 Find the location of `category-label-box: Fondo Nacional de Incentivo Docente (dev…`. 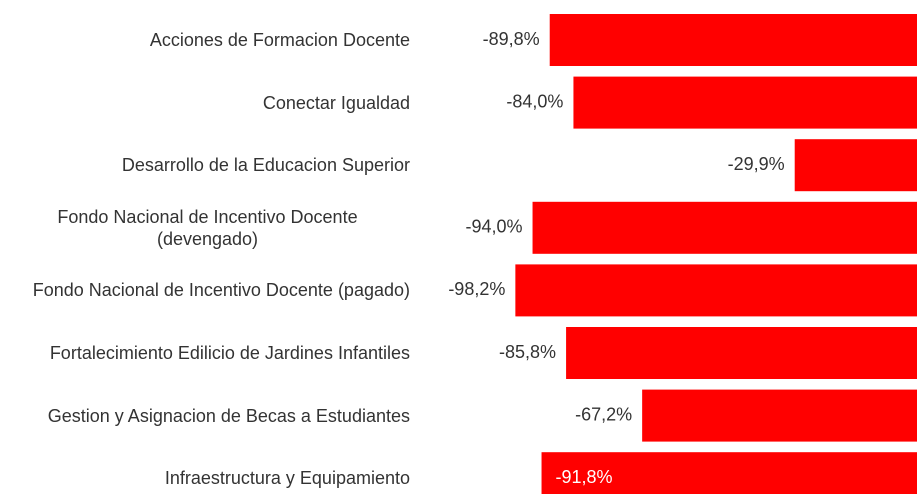

category-label-box: Fondo Nacional de Incentivo Docente (dev… is located at coordinates (205, 228).